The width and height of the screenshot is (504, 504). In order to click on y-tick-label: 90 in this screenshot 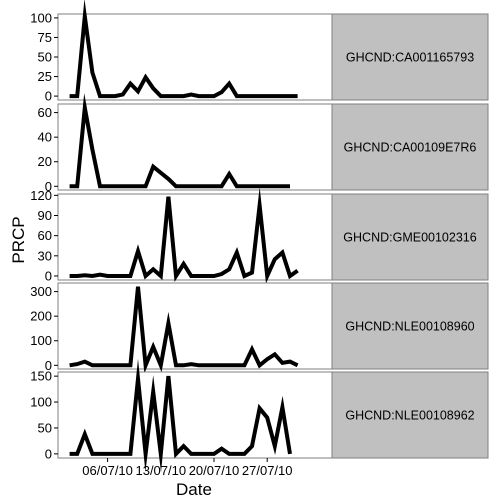, I will do `click(45, 215)`.